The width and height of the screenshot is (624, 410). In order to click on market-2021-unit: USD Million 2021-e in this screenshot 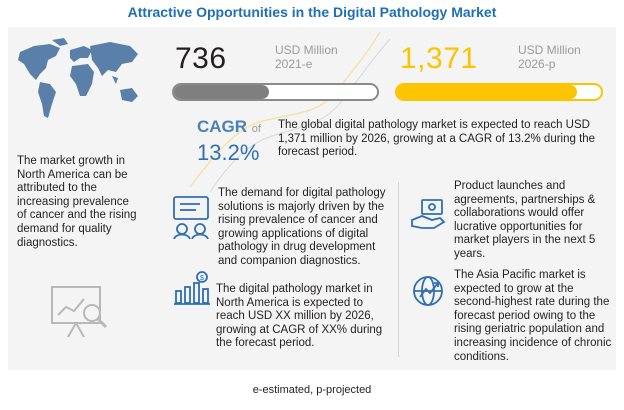, I will do `click(306, 57)`.